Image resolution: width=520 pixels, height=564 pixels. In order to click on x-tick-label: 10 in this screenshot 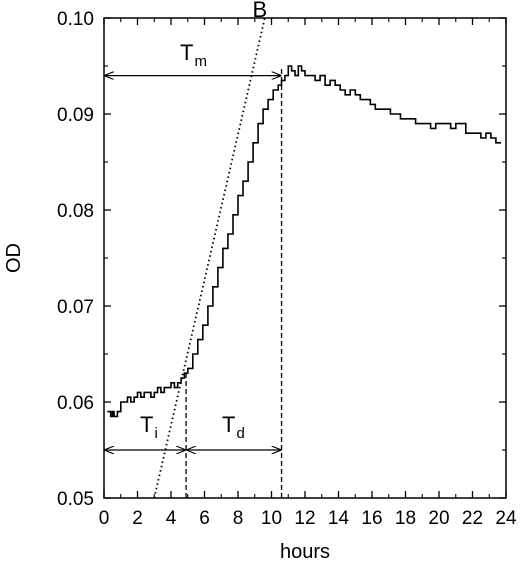, I will do `click(271, 518)`.